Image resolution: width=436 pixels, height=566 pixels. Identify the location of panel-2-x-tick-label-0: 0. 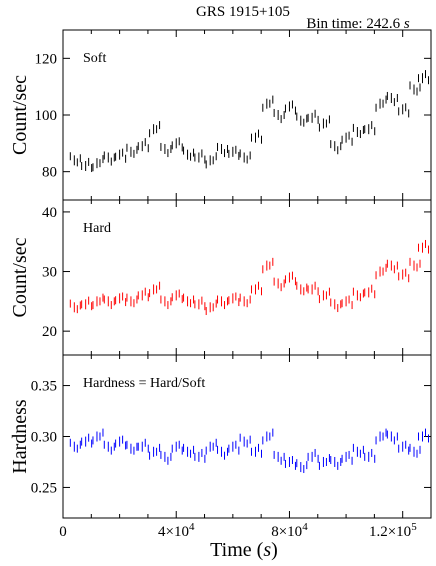
(63, 532).